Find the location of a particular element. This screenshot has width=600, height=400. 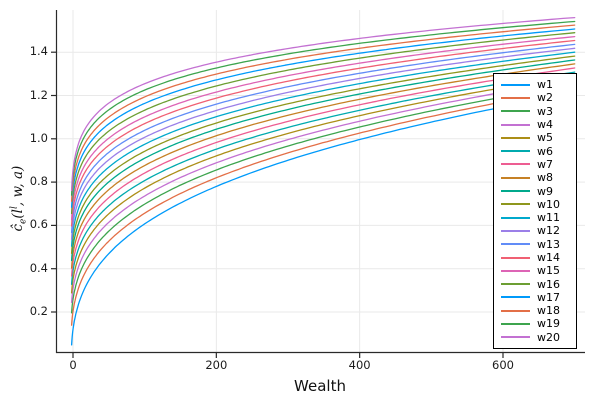

legend-entry-w7: w7 is located at coordinates (535, 164).